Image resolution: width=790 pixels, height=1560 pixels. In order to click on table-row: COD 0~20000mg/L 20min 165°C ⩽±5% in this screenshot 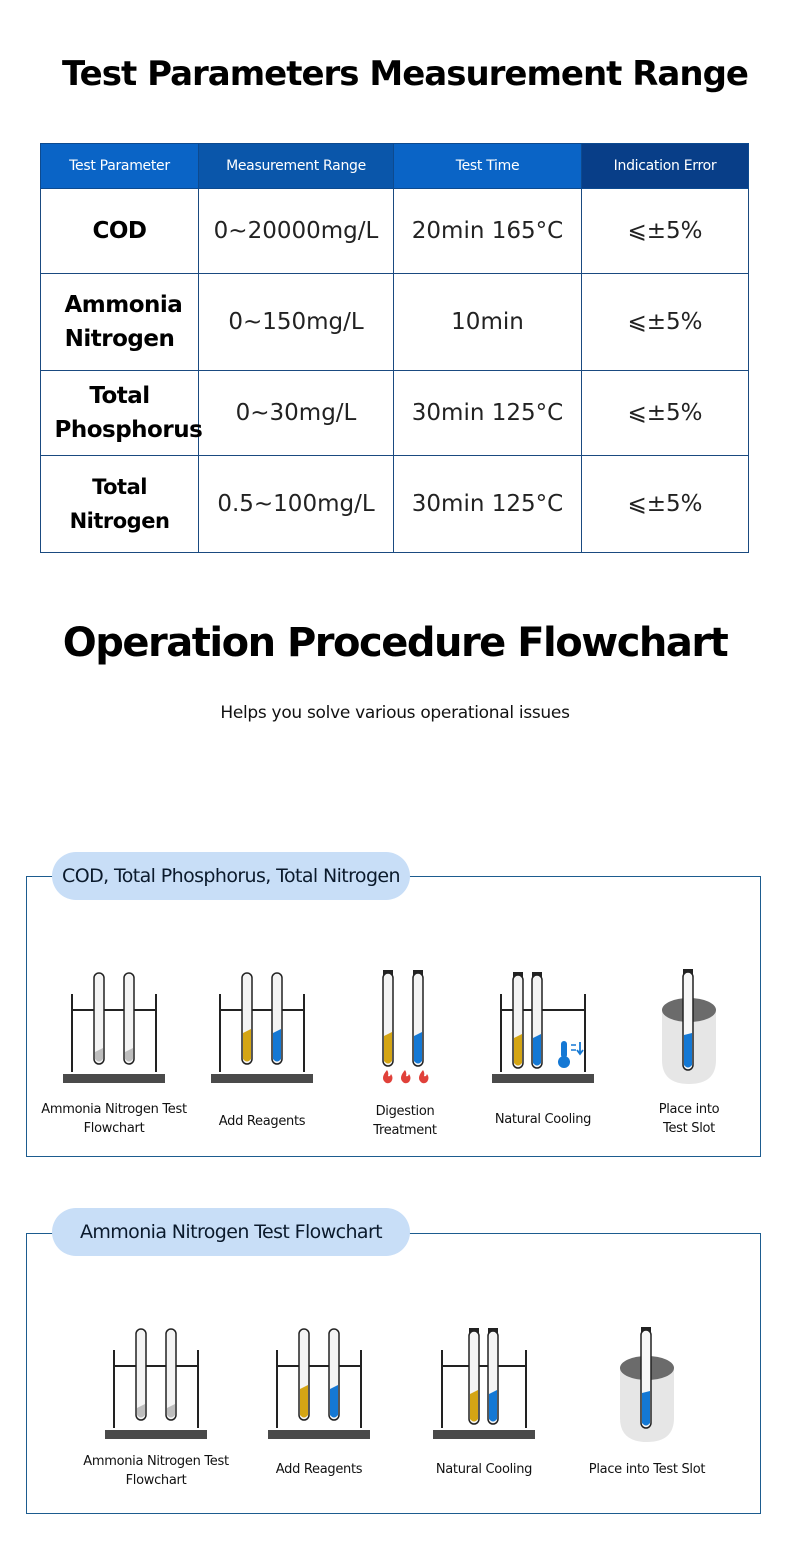, I will do `click(394, 231)`.